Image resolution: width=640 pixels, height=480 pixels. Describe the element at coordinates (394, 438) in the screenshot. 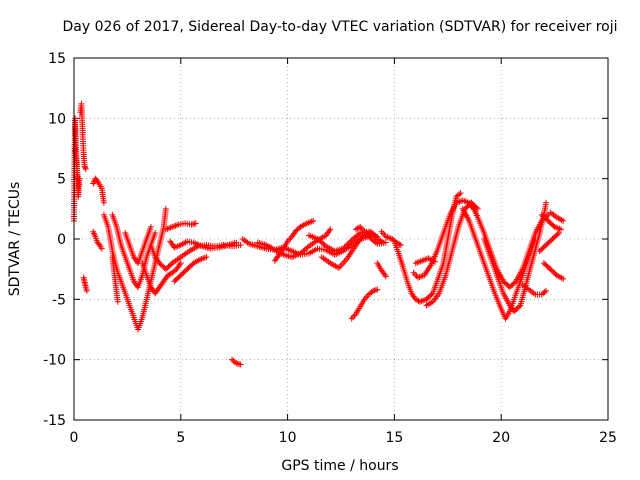

I see `x-tick-label: 15` at that location.